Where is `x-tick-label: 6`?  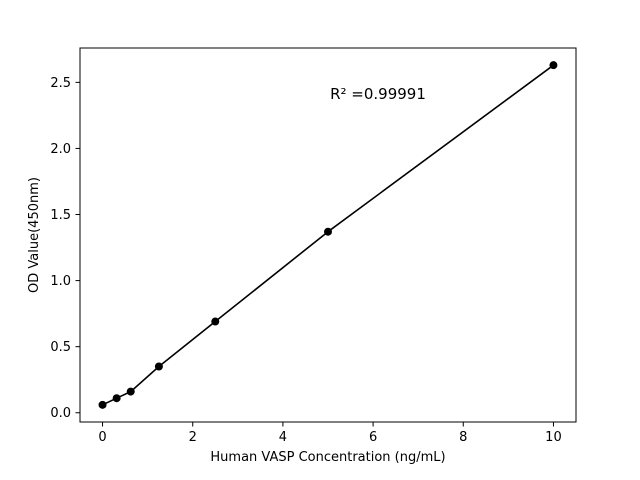 x-tick-label: 6 is located at coordinates (373, 437).